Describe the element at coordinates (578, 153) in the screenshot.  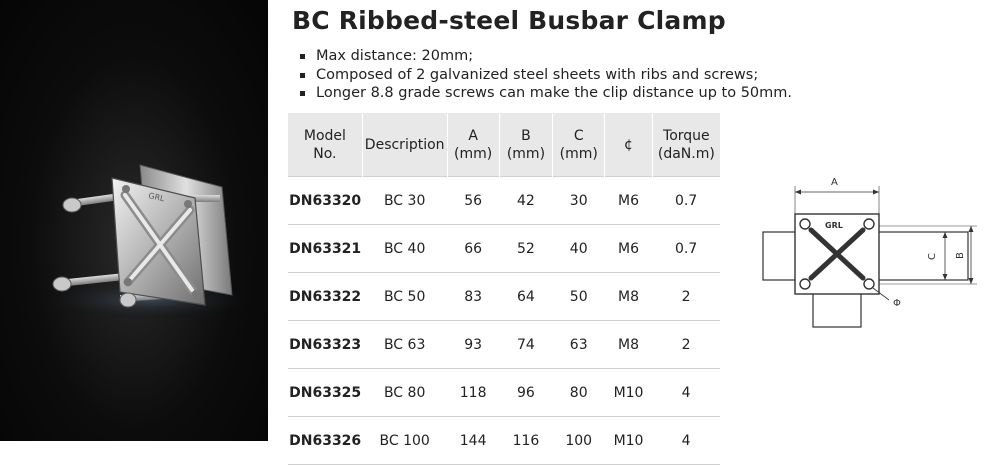
I see `header-c-line2: (mm)` at that location.